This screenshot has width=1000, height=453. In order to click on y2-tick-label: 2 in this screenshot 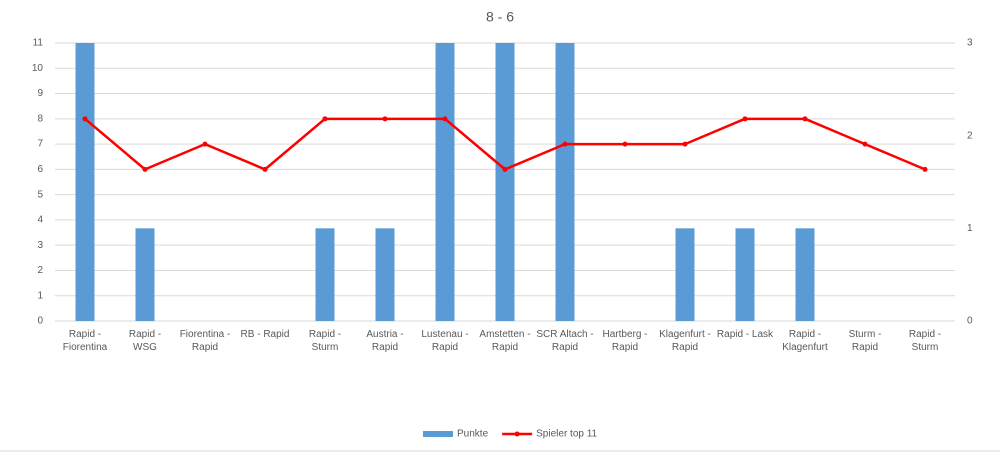, I will do `click(970, 135)`.